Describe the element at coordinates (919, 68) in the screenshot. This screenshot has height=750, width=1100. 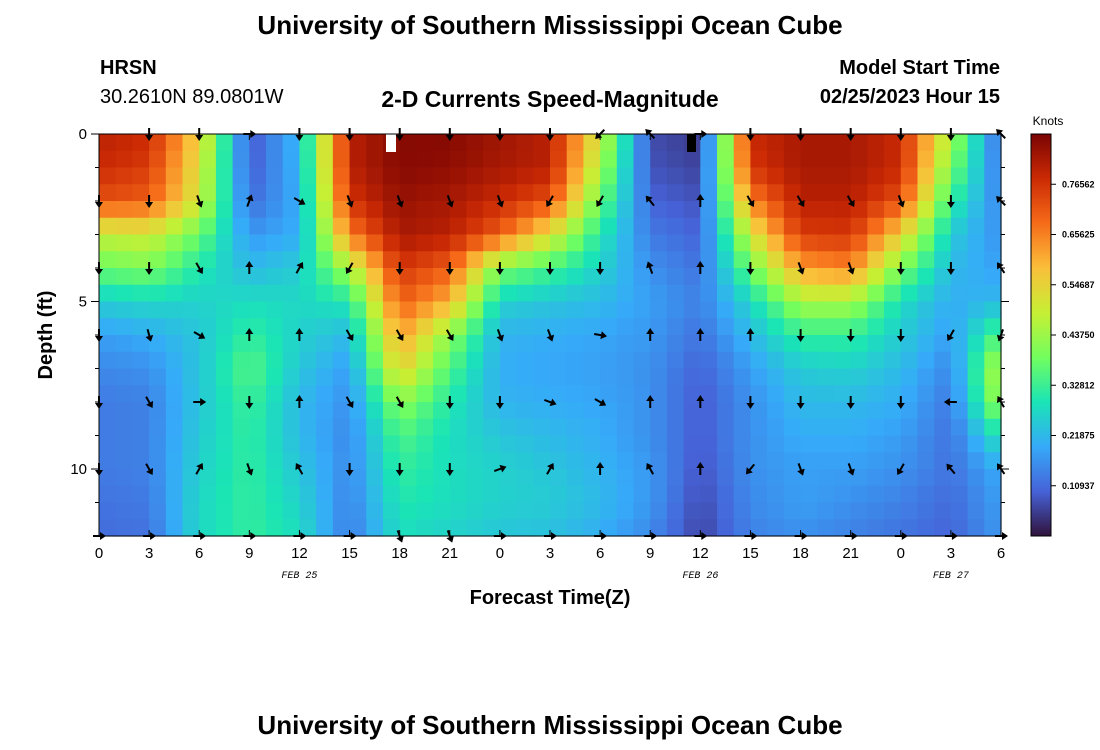
I see `model-start-label: Model Start Time` at that location.